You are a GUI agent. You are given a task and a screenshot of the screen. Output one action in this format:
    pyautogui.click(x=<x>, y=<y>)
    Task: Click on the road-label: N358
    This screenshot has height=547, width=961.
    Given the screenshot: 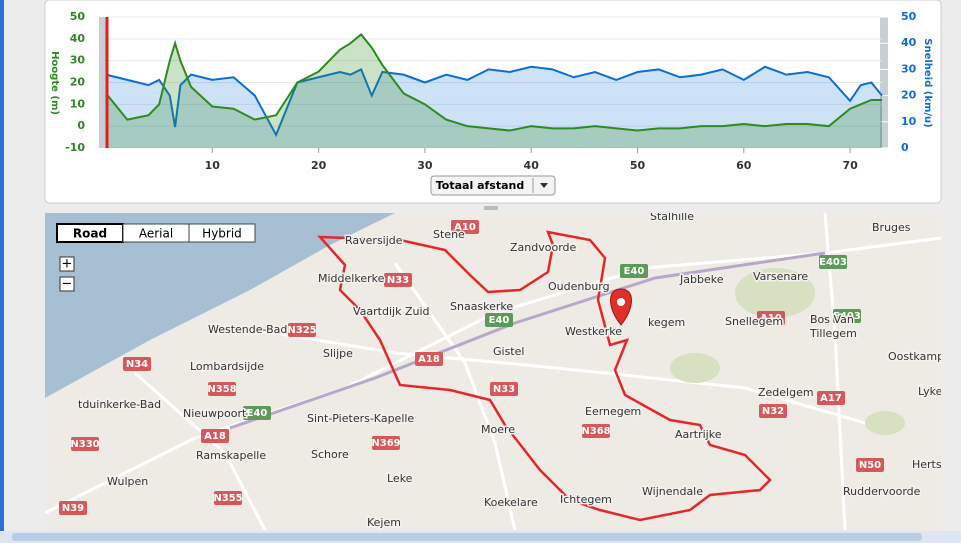 What is the action you would take?
    pyautogui.click(x=221, y=389)
    